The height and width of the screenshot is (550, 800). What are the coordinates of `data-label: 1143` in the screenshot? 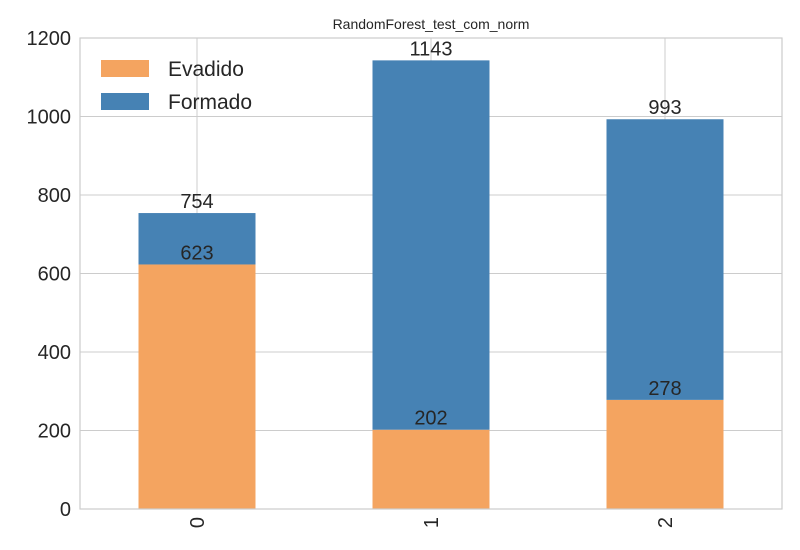 It's located at (430, 49).